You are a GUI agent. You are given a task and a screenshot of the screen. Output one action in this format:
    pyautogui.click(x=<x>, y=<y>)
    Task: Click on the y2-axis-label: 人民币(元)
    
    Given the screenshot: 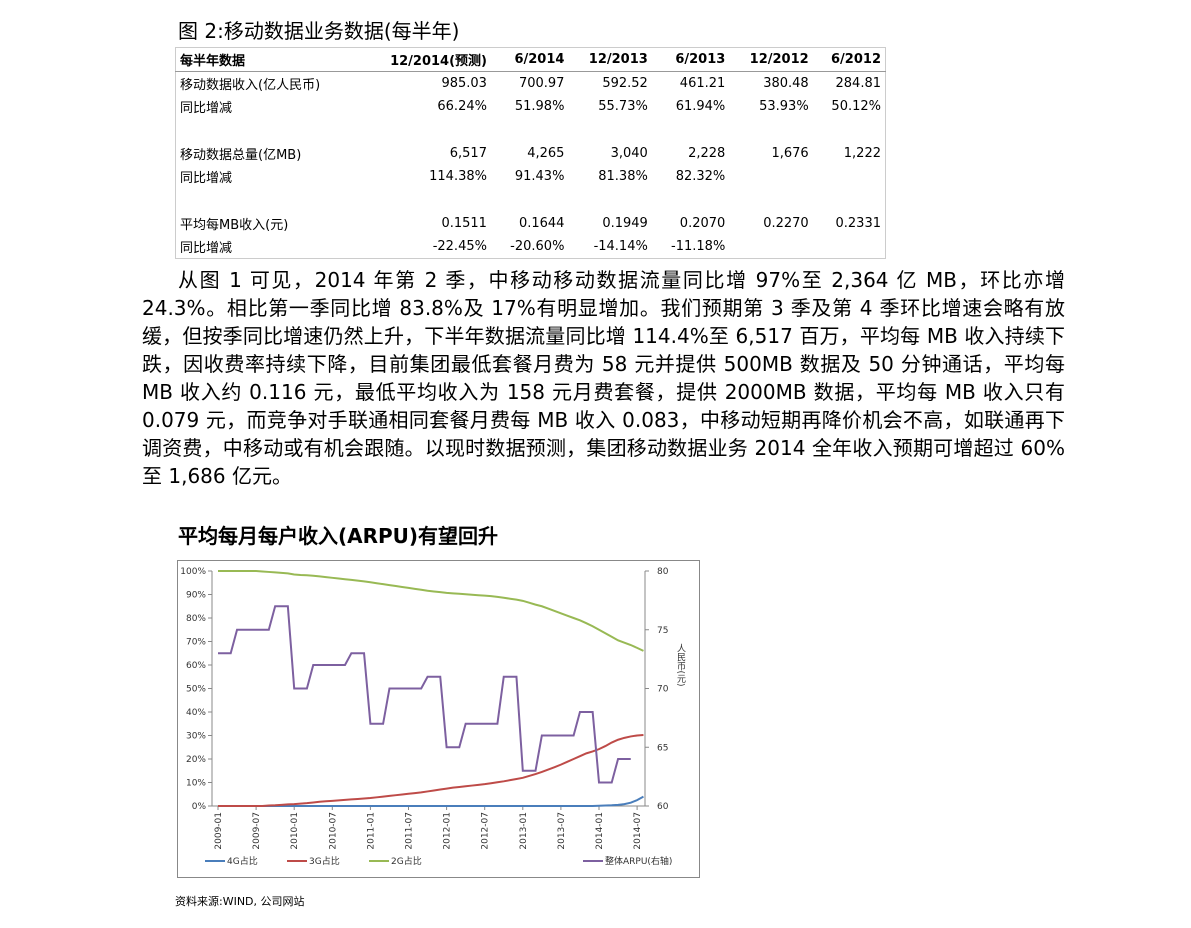 What is the action you would take?
    pyautogui.click(x=680, y=664)
    